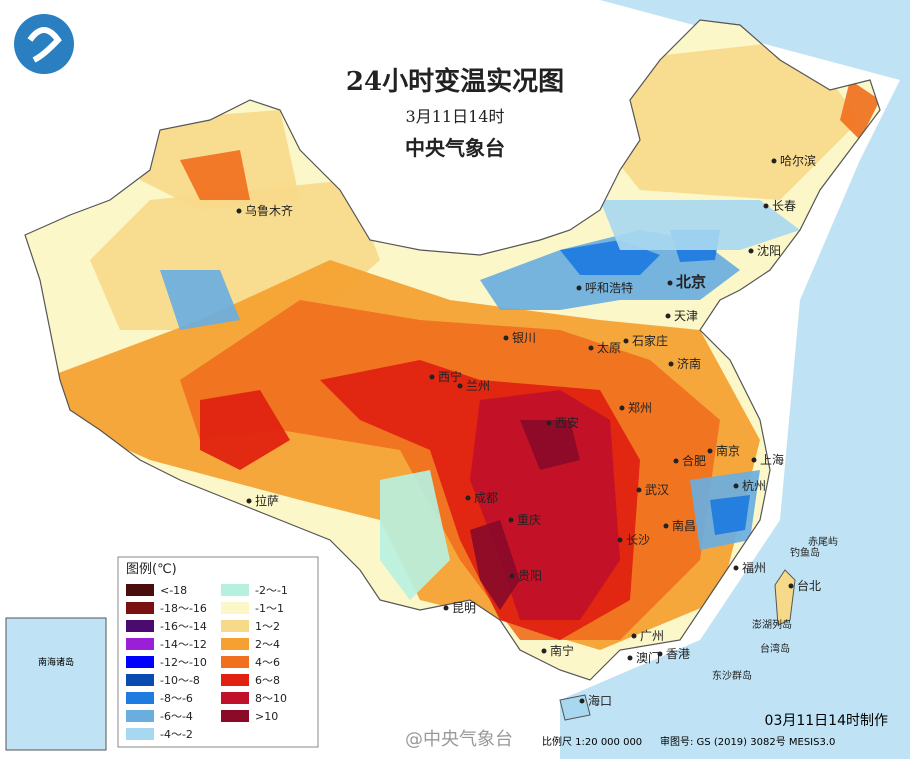  Describe the element at coordinates (609, 287) in the screenshot. I see `city-label: 呼和浩特` at that location.